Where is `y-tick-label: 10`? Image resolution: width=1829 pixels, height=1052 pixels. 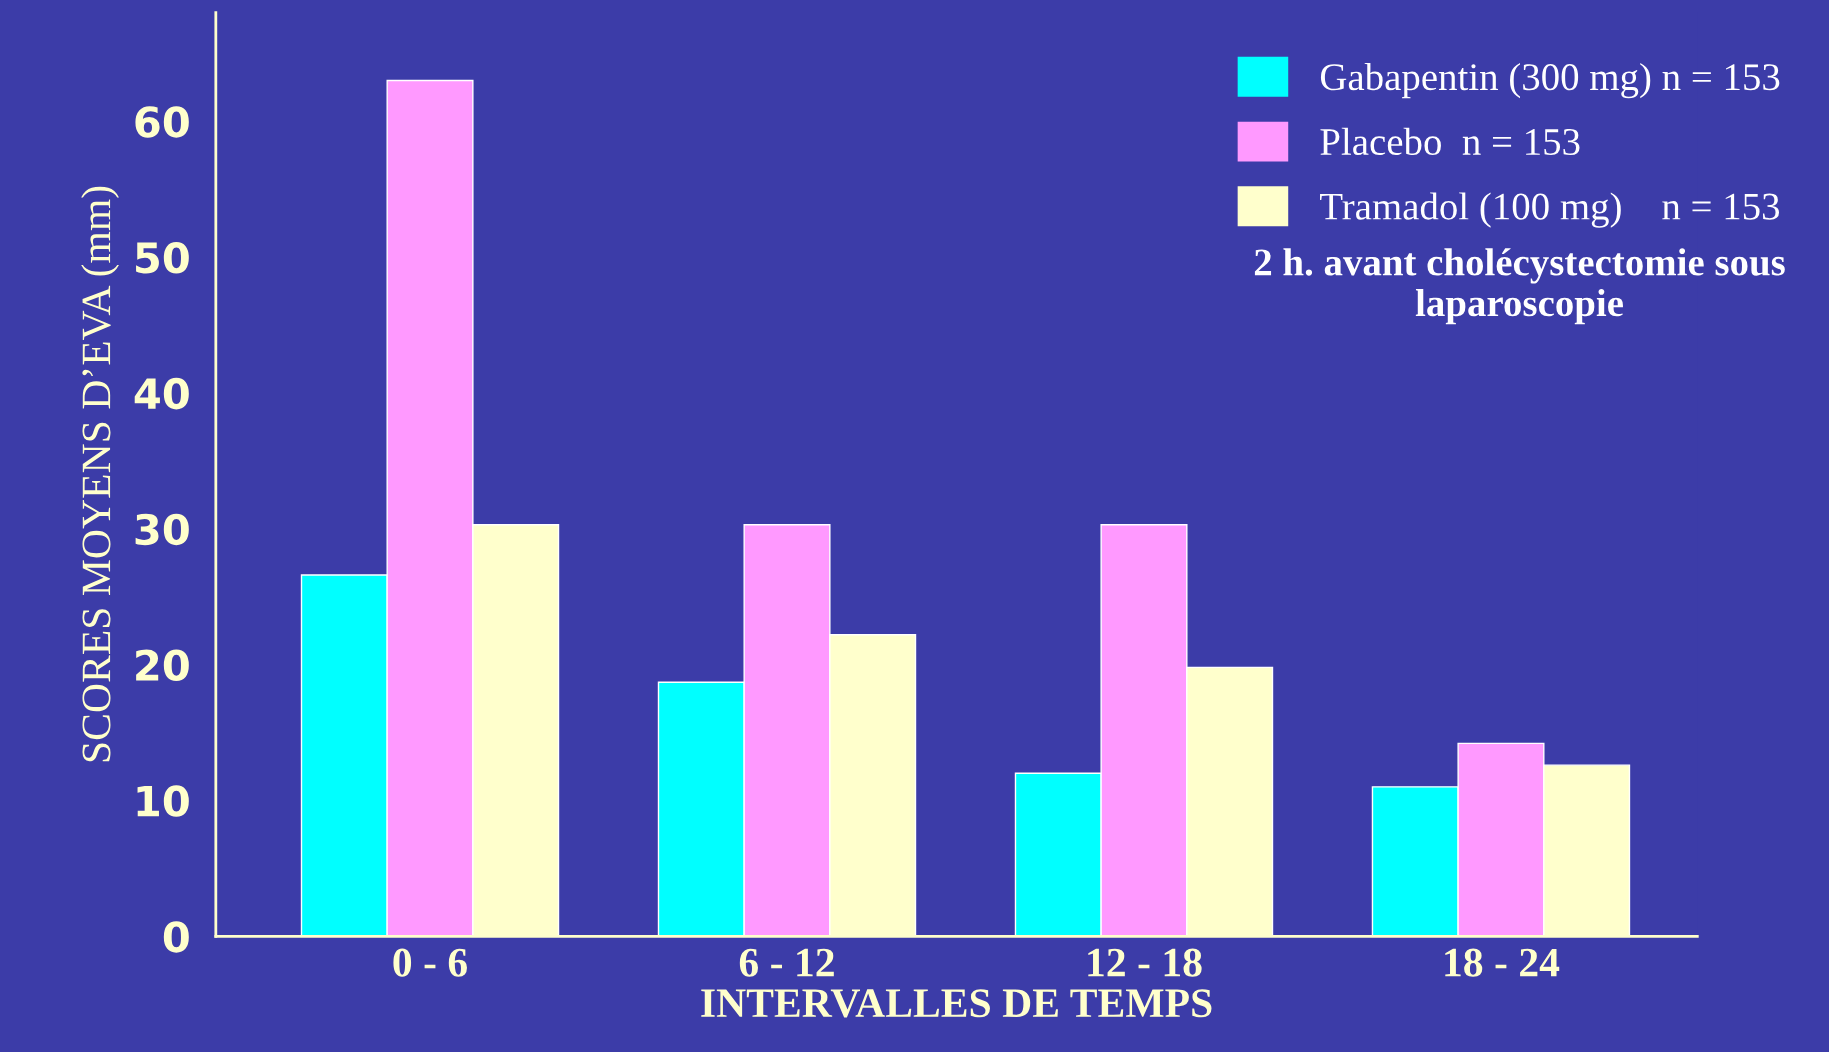 y-tick-label: 10 is located at coordinates (163, 801).